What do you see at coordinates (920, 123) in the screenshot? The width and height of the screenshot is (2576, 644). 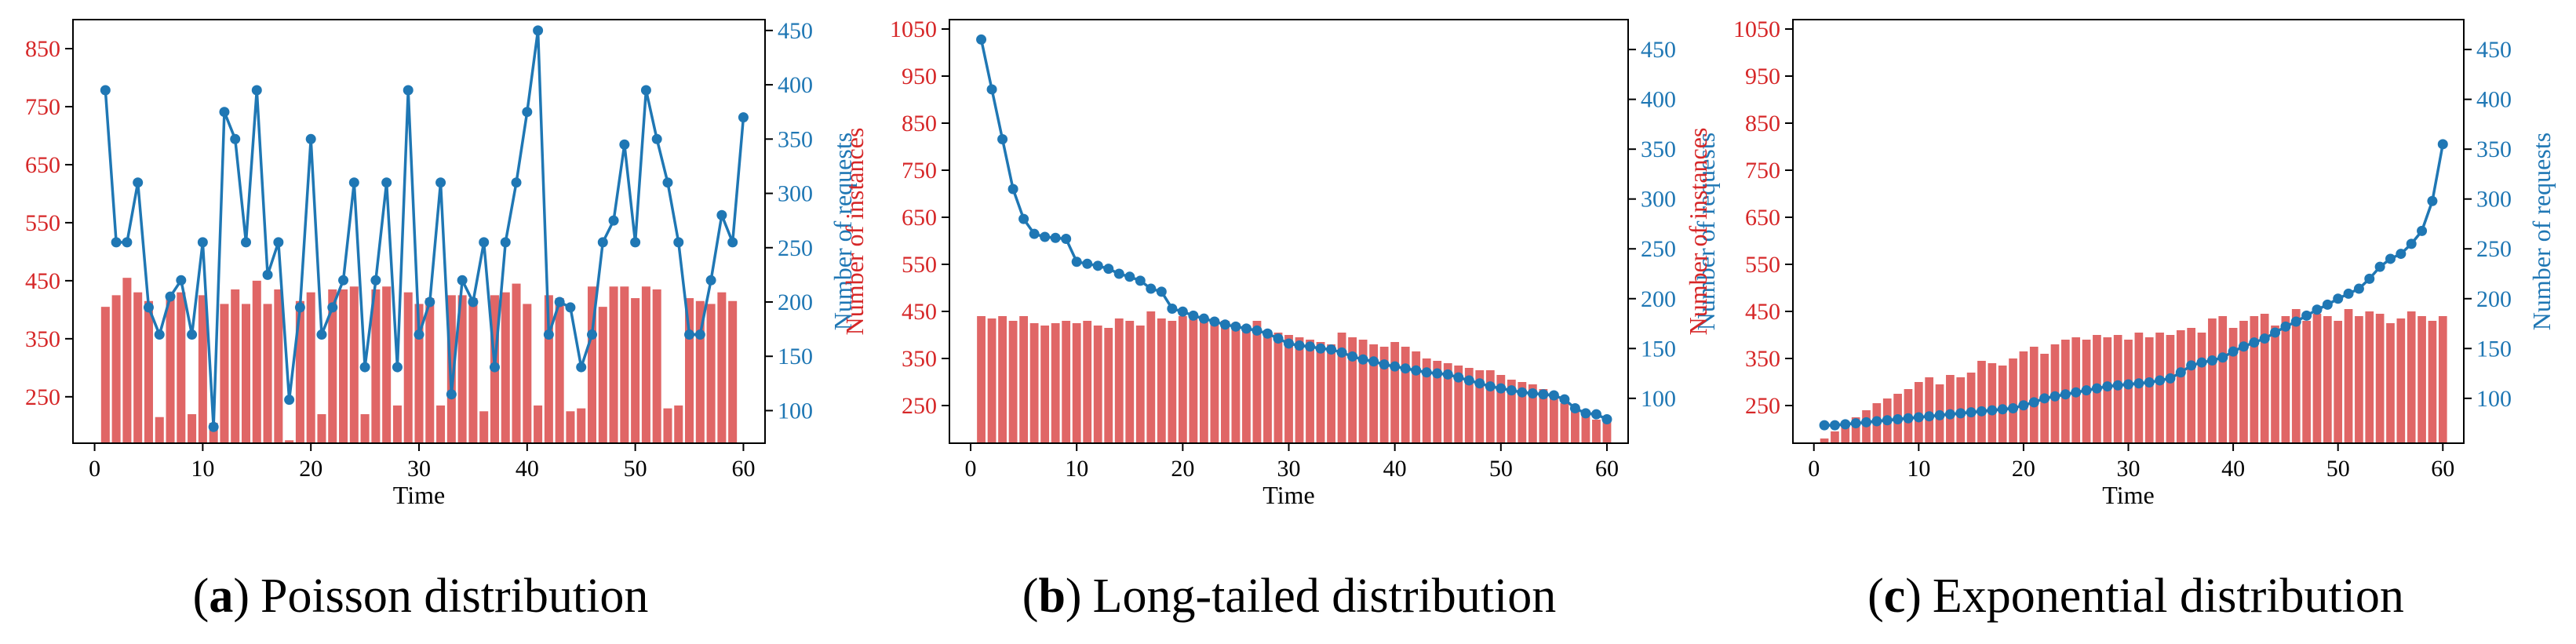 I see `left-y-tick-label: 850` at bounding box center [920, 123].